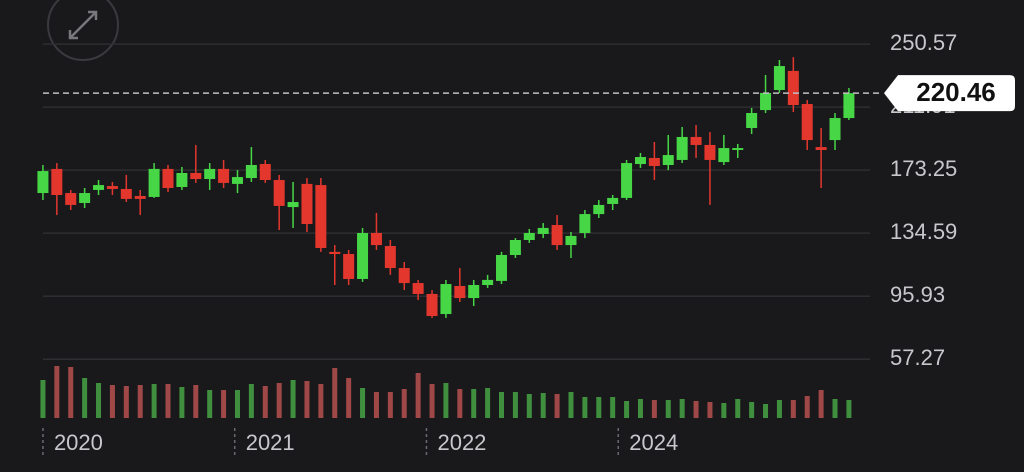 Image resolution: width=1024 pixels, height=472 pixels. I want to click on x-tick-label: 2021, so click(270, 442).